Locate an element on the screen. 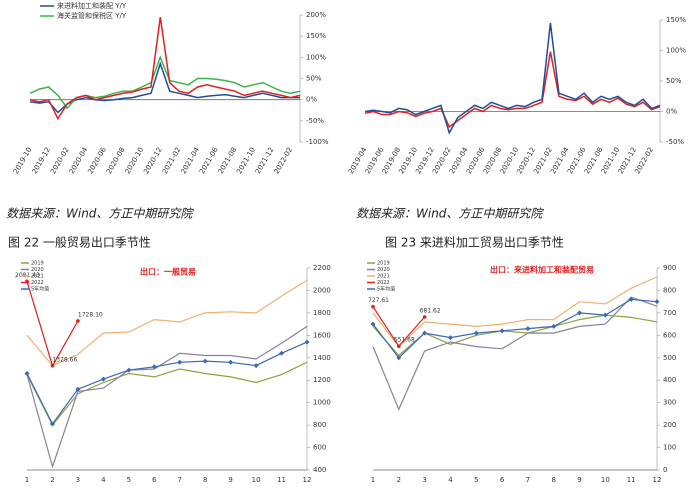 Image resolution: width=700 pixels, height=500 pixels. x-tick-label: 1 is located at coordinates (373, 480).